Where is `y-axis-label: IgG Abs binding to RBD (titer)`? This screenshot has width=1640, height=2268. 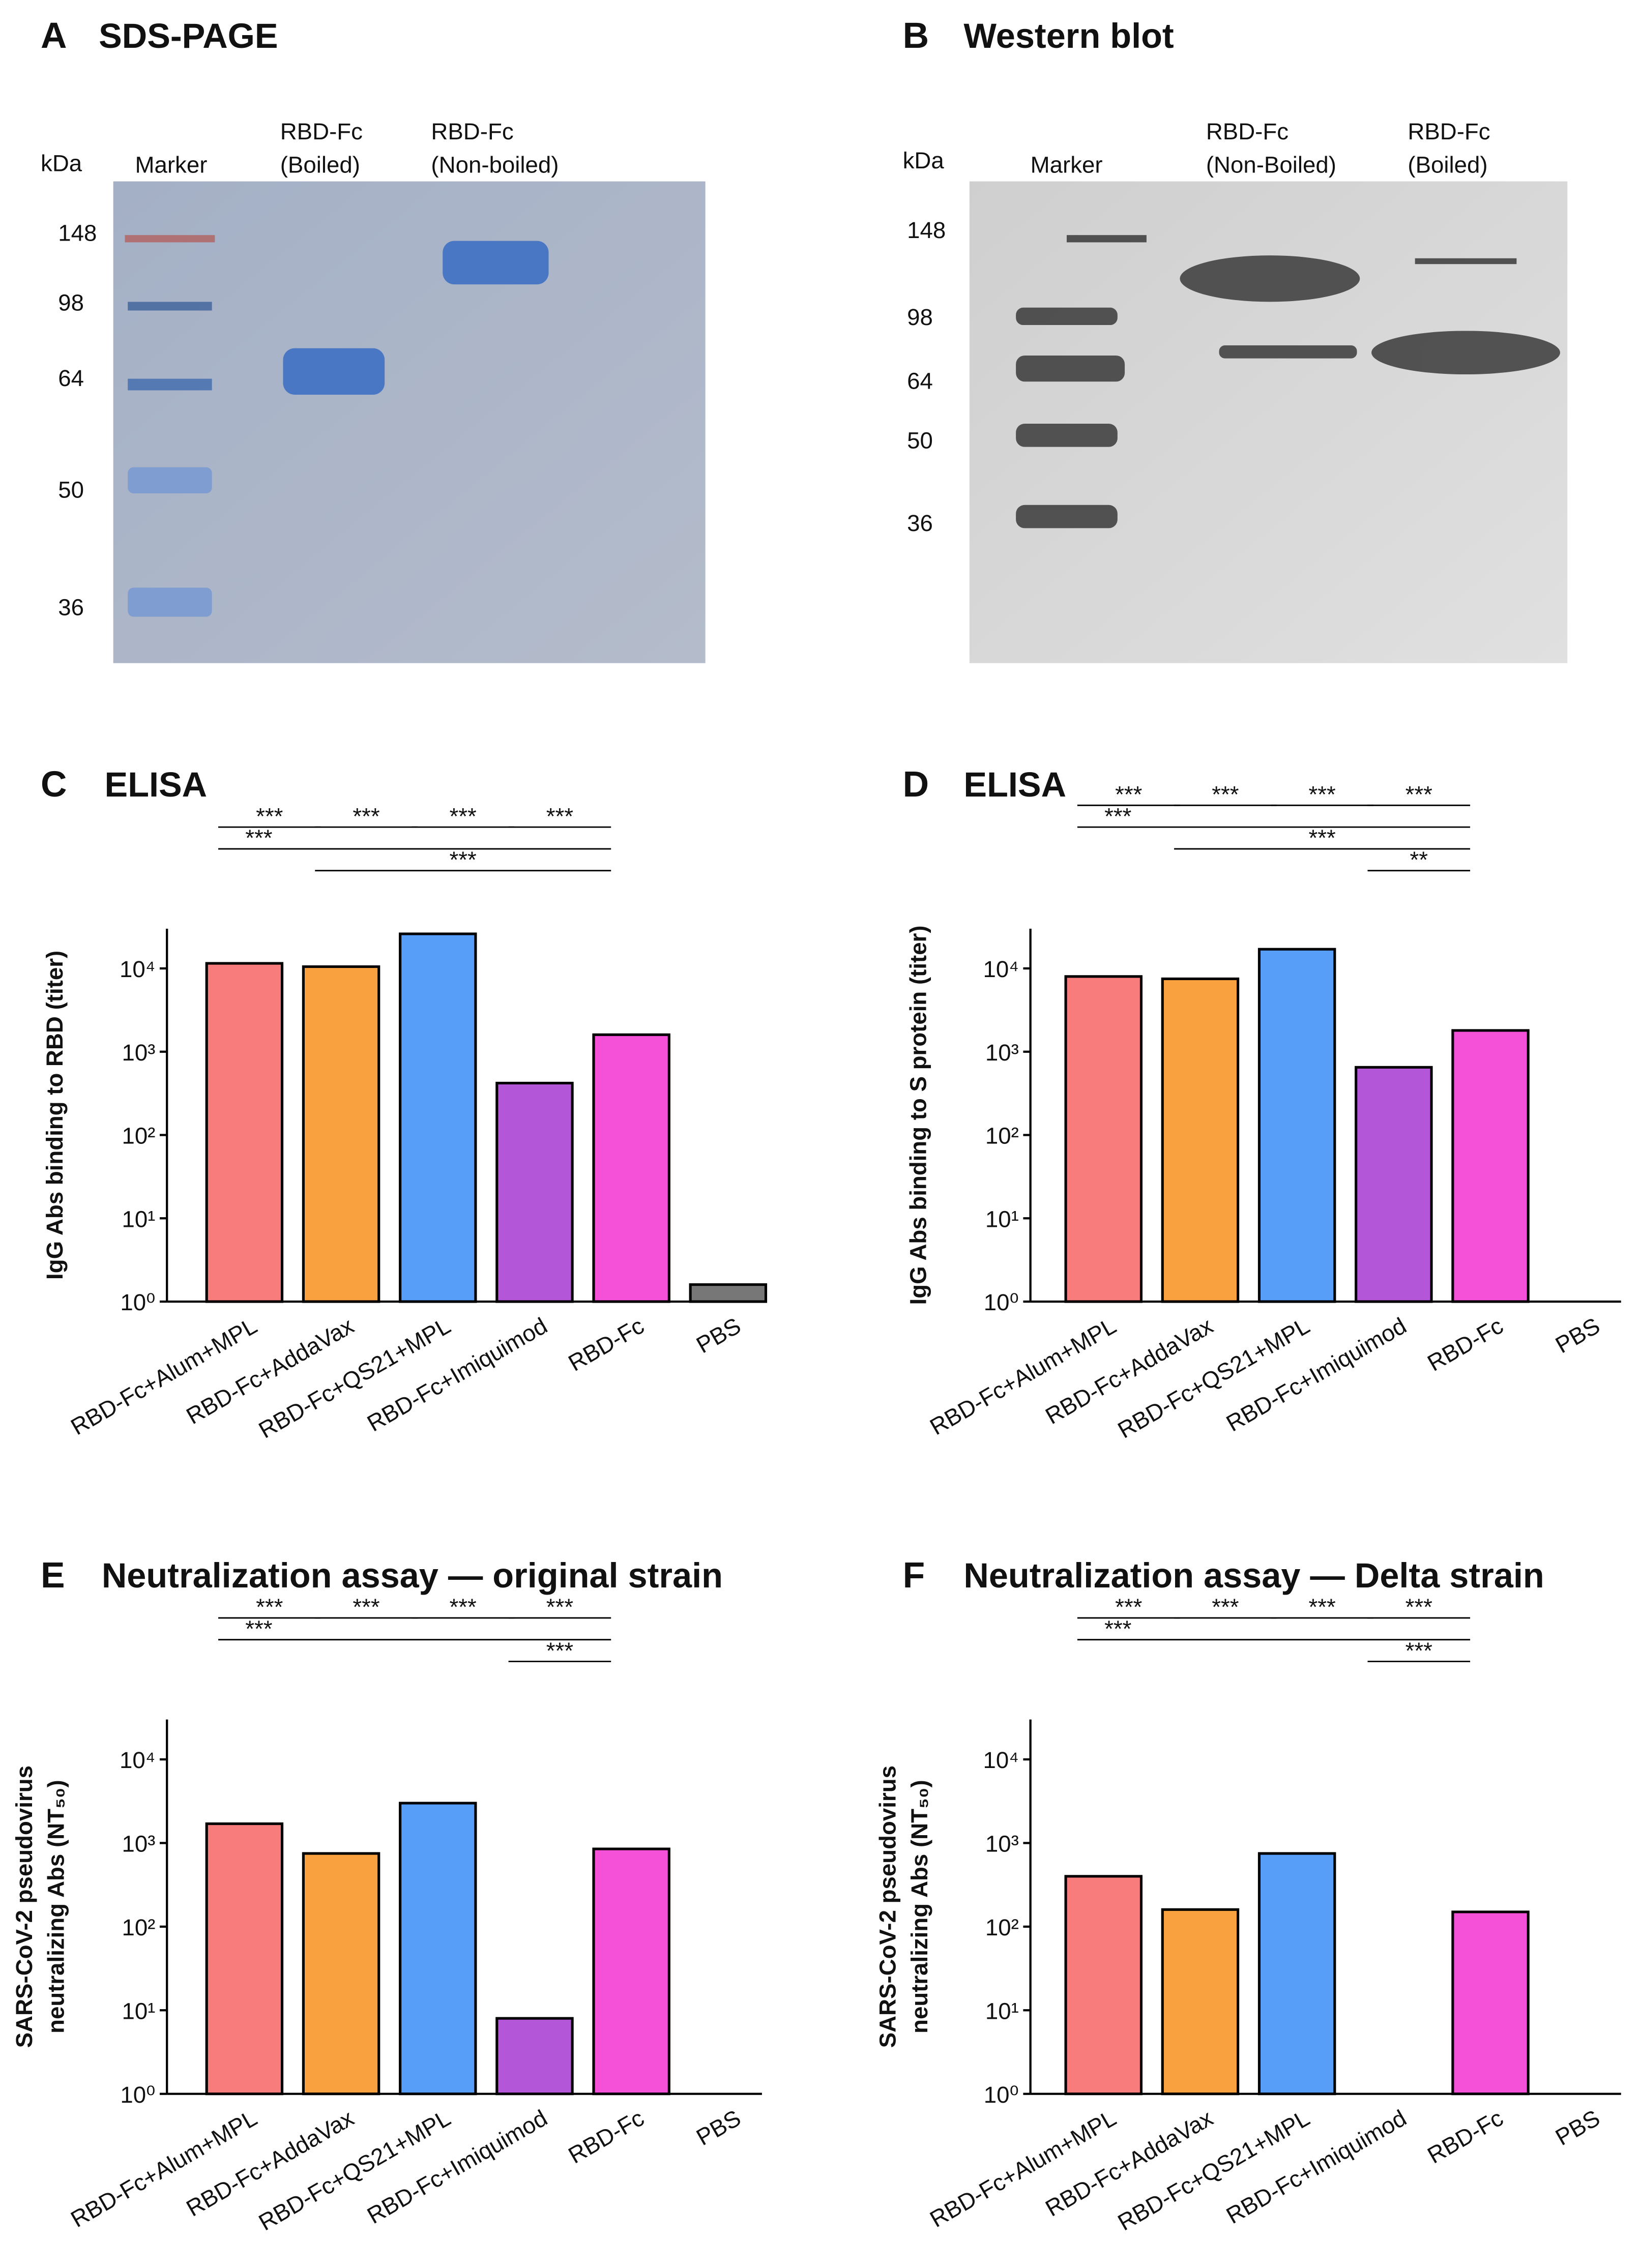
y-axis-label: IgG Abs binding to RBD (titer) is located at coordinates (55, 1116).